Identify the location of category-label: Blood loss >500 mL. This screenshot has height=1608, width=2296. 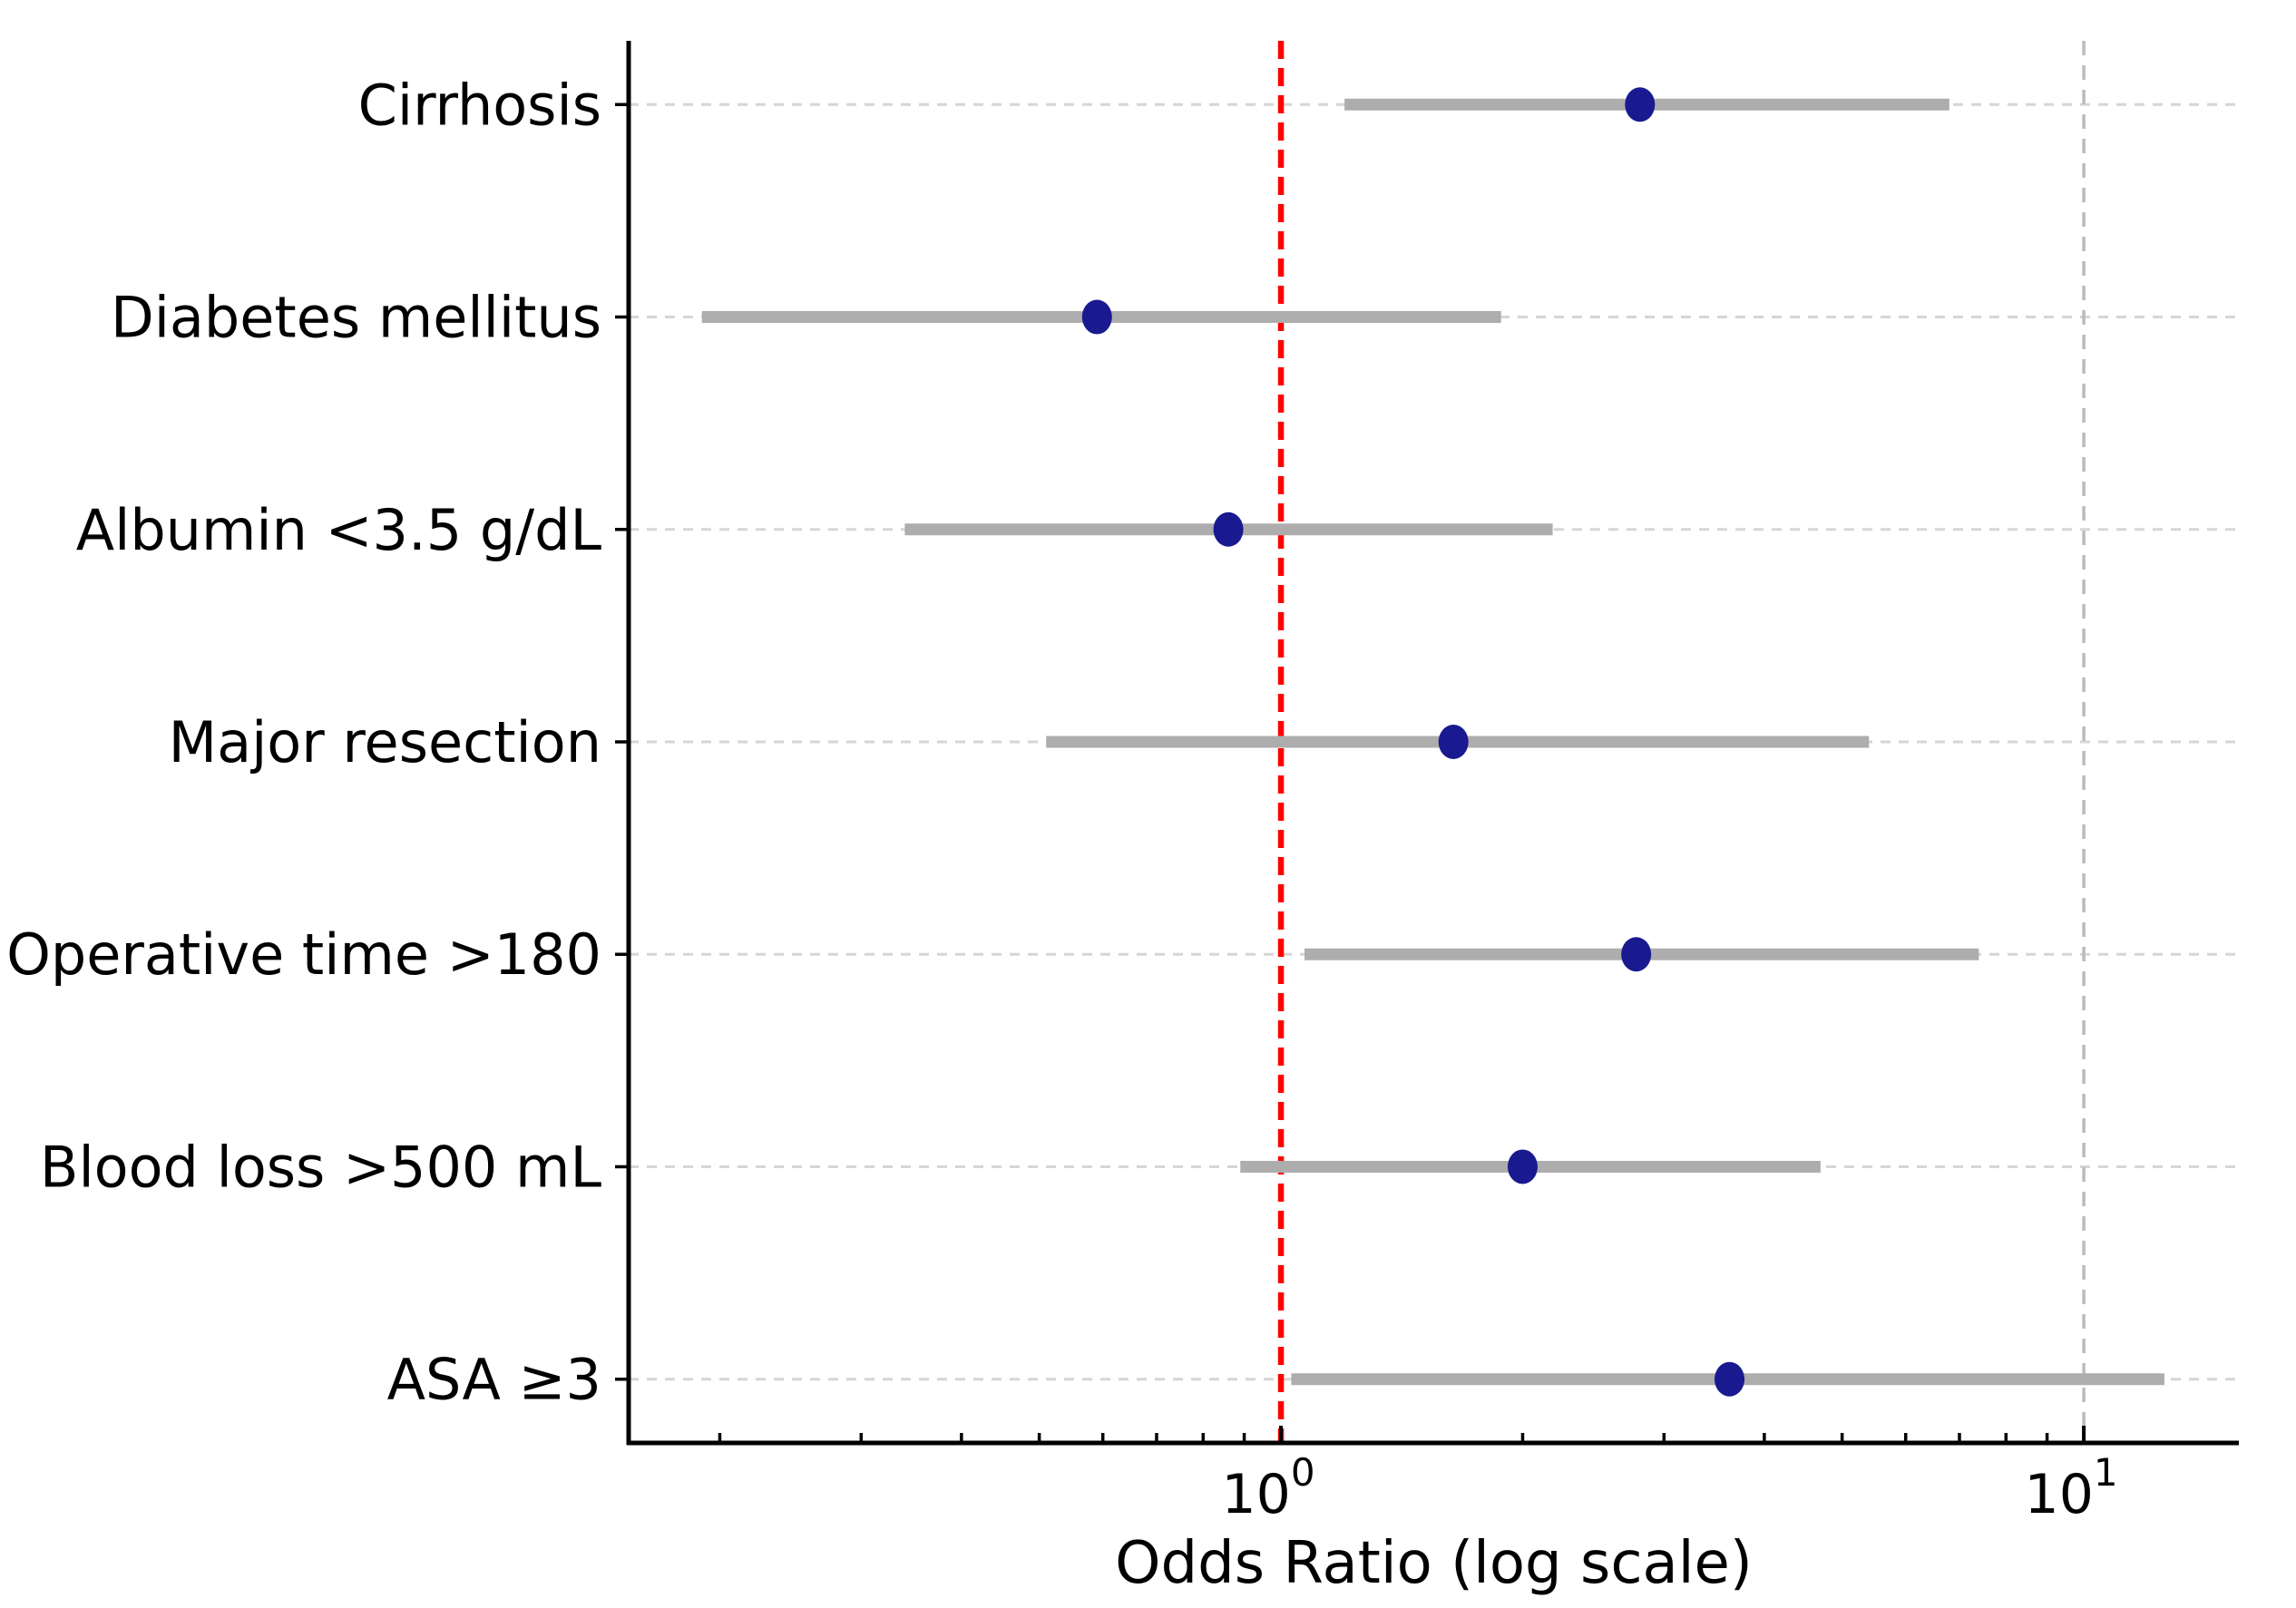
(321, 1167).